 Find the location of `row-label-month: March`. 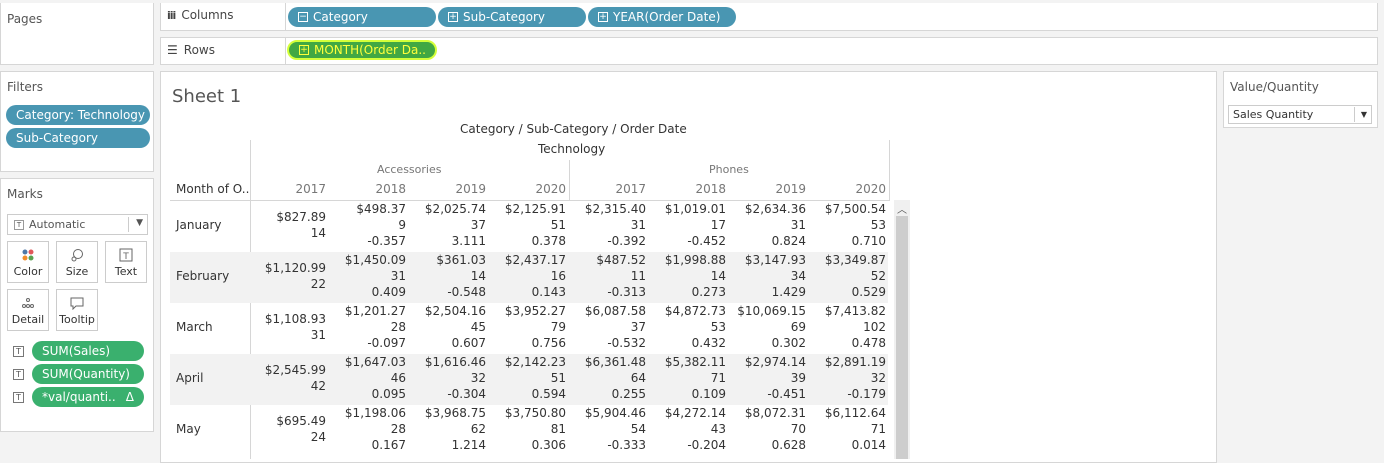

row-label-month: March is located at coordinates (194, 327).